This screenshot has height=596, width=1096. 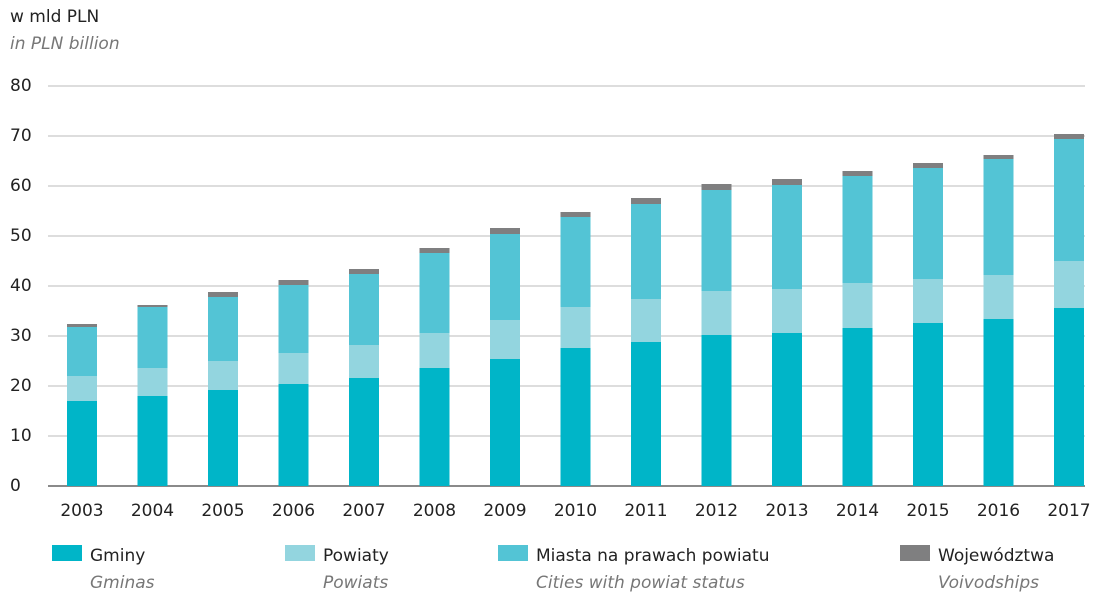 What do you see at coordinates (81, 511) in the screenshot?
I see `x-tick-label: 2003` at bounding box center [81, 511].